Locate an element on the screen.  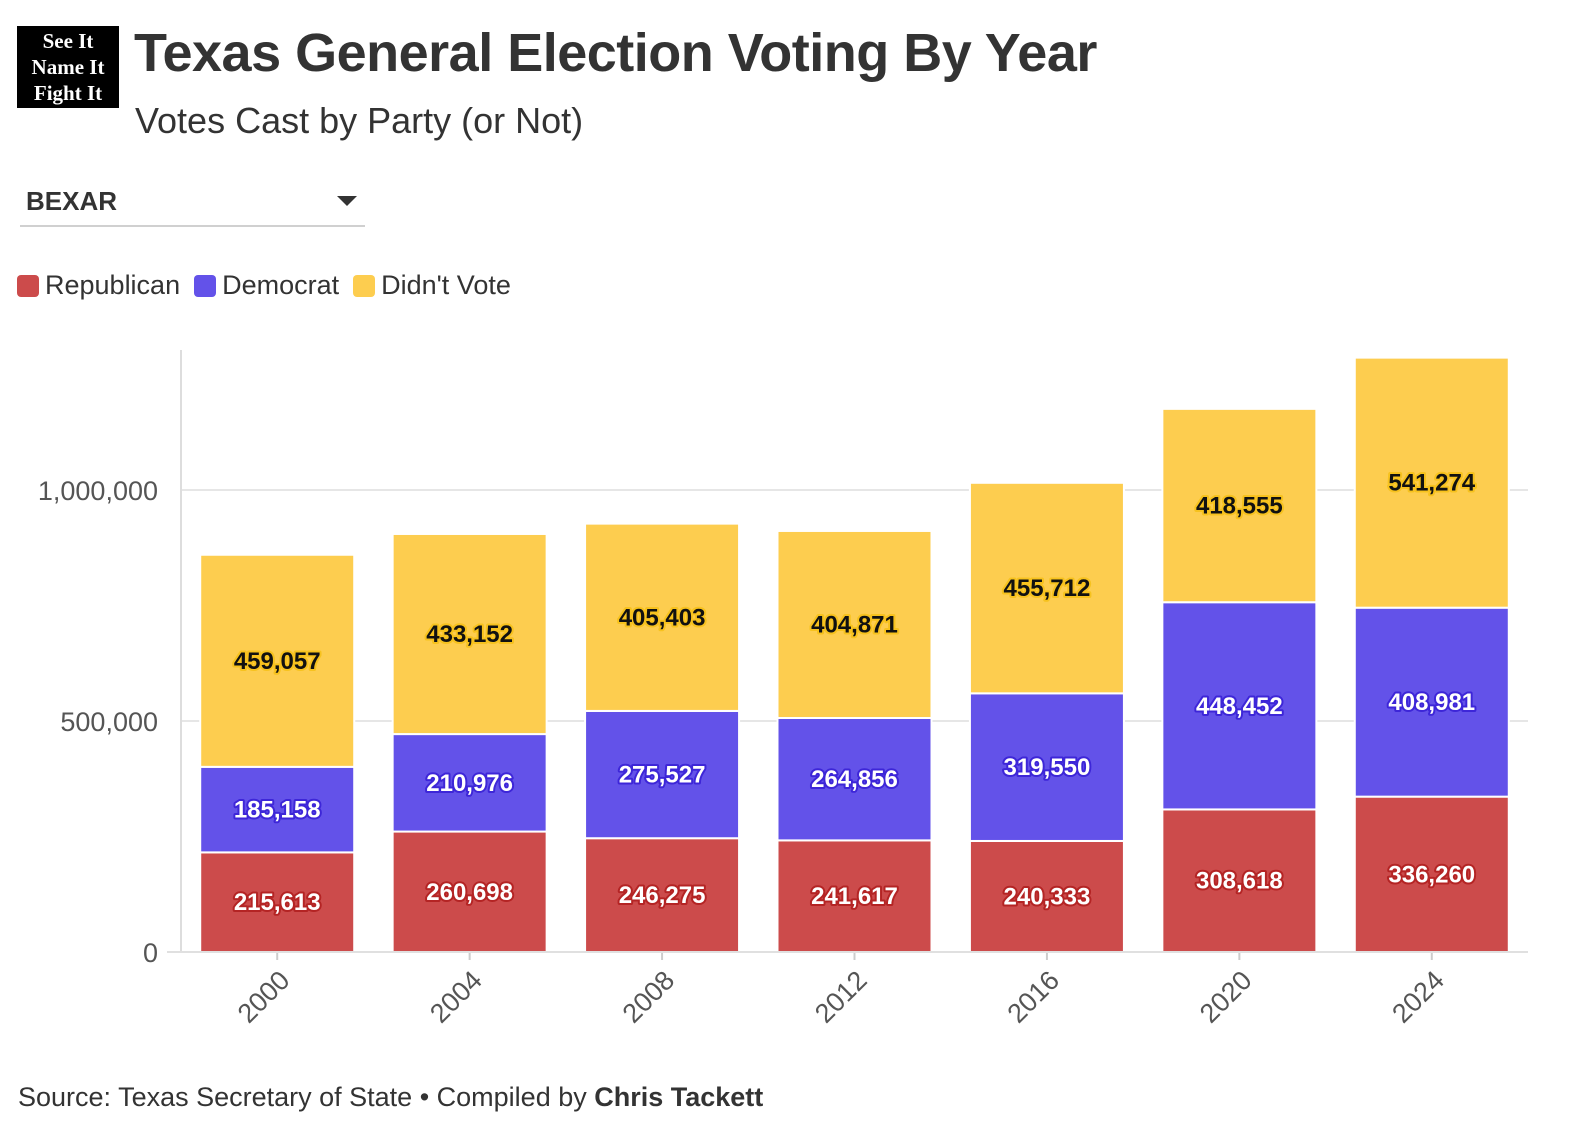
chart-subtitle: Votes Cast by Party (or Not) is located at coordinates (359, 120).